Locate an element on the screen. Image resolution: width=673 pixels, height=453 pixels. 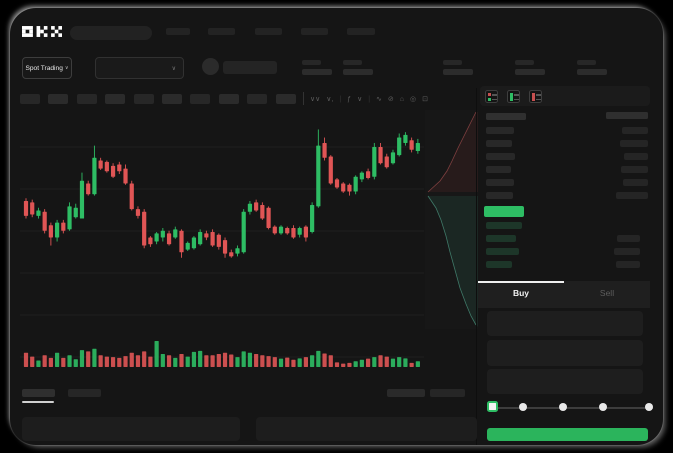
book-combined-icon is located at coordinates (491, 96).